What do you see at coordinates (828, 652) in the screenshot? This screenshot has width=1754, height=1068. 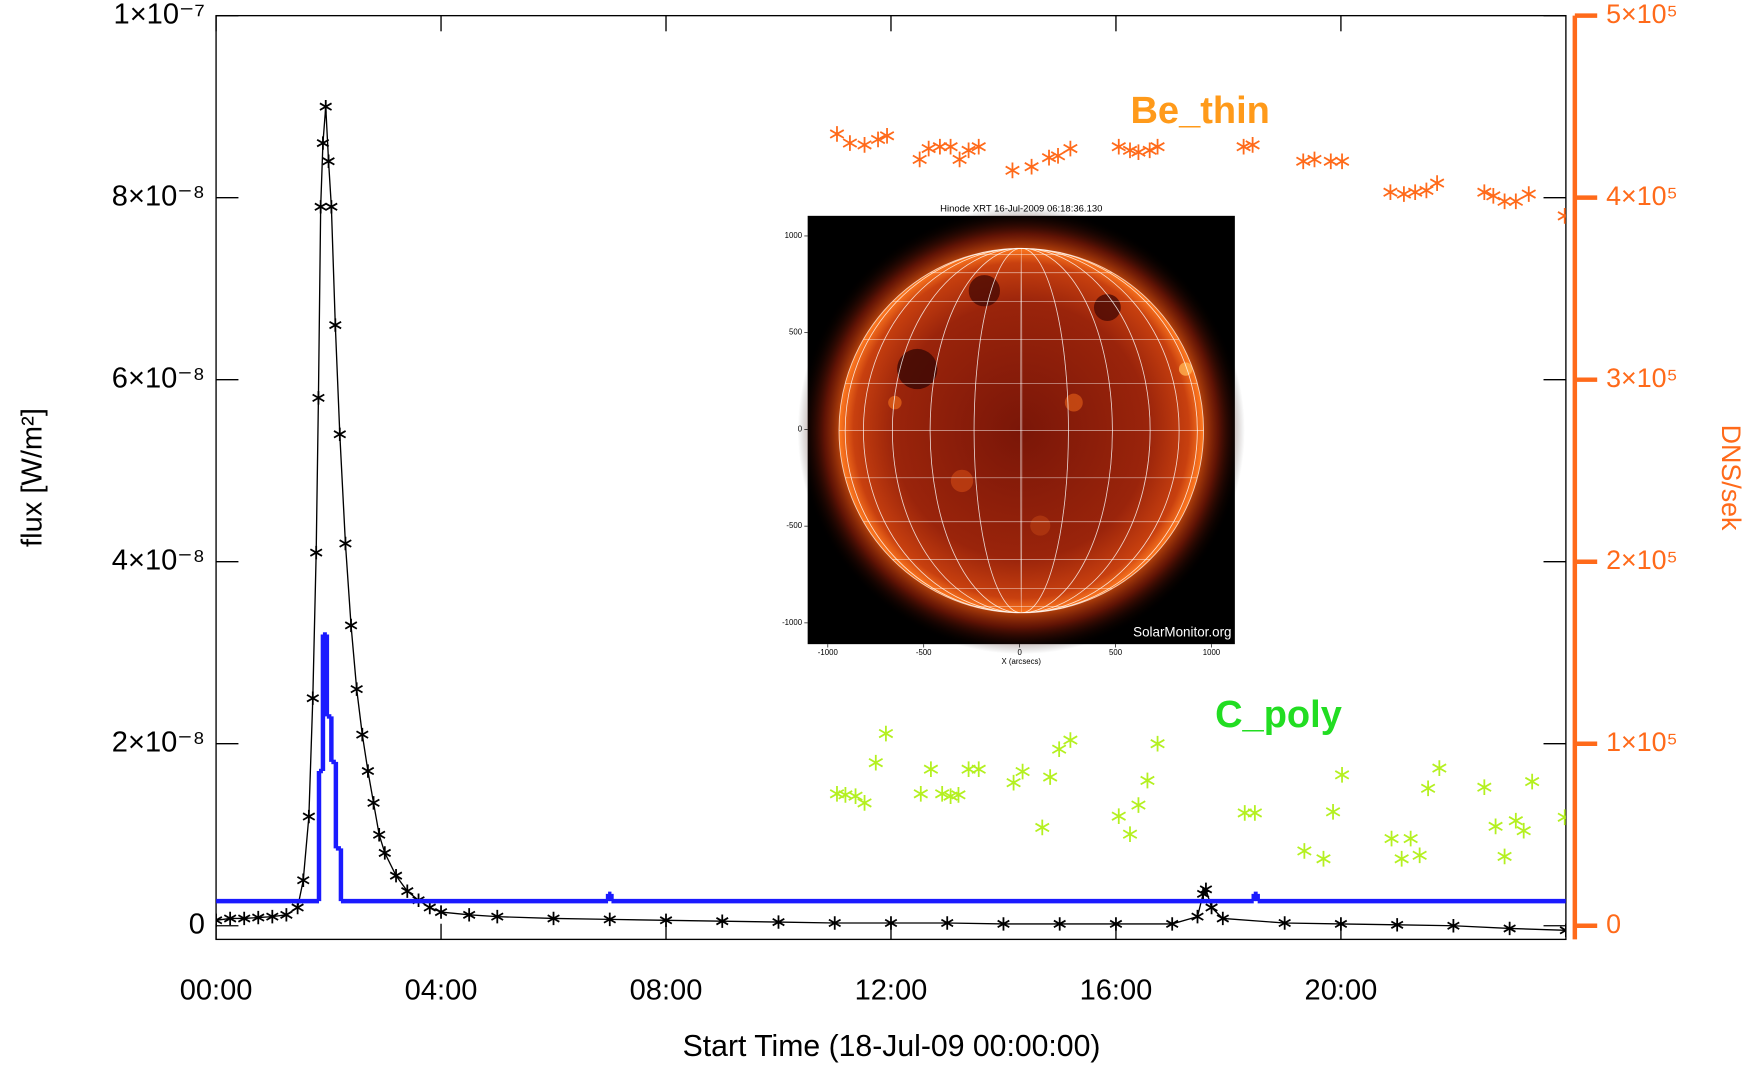 I see `inset-x-tick-label: -1000` at bounding box center [828, 652].